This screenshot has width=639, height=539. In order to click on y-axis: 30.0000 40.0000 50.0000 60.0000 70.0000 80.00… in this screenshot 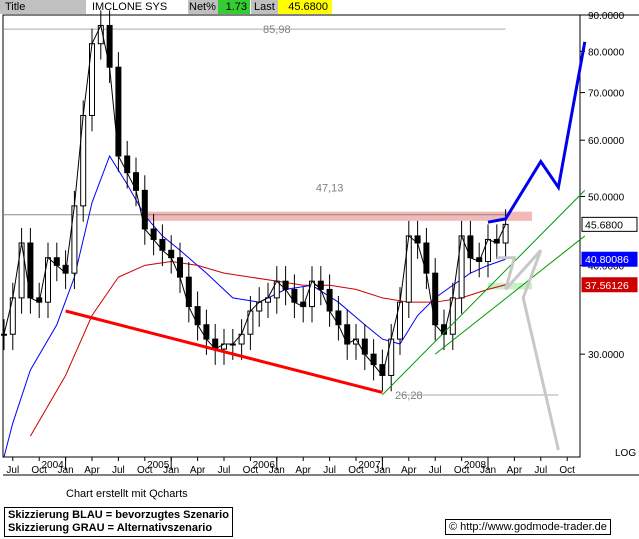, I will do `click(602, 186)`.